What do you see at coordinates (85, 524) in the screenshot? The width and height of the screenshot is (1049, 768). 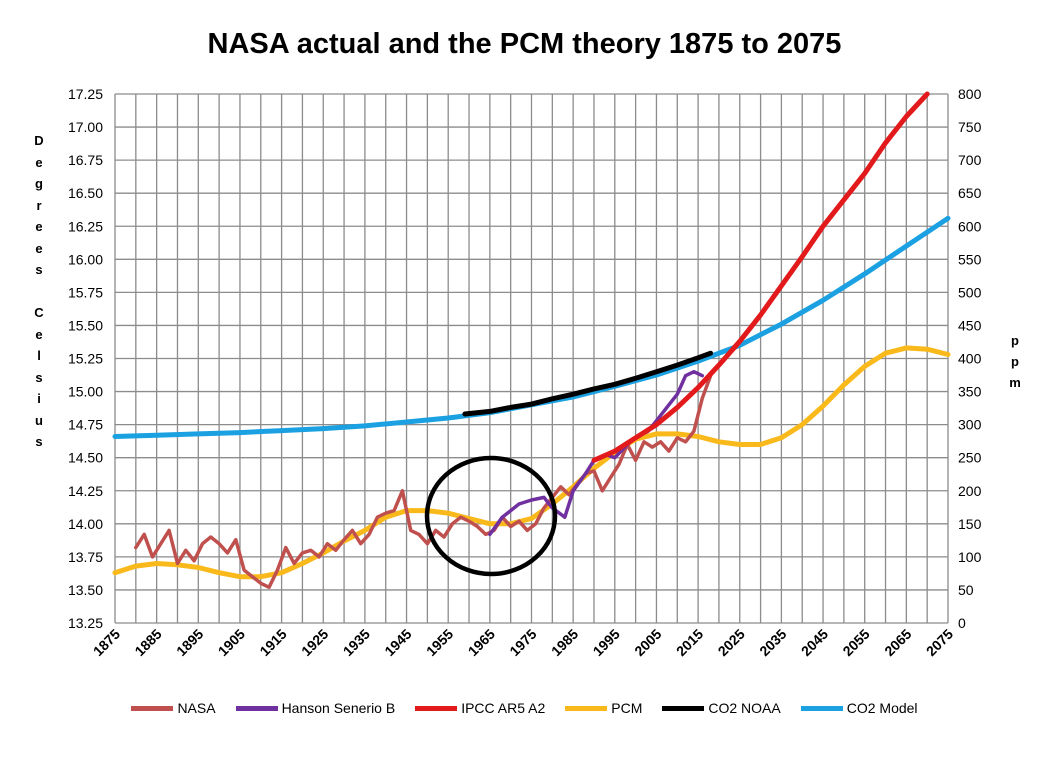 I see `y-tick-label-left: 14.00` at bounding box center [85, 524].